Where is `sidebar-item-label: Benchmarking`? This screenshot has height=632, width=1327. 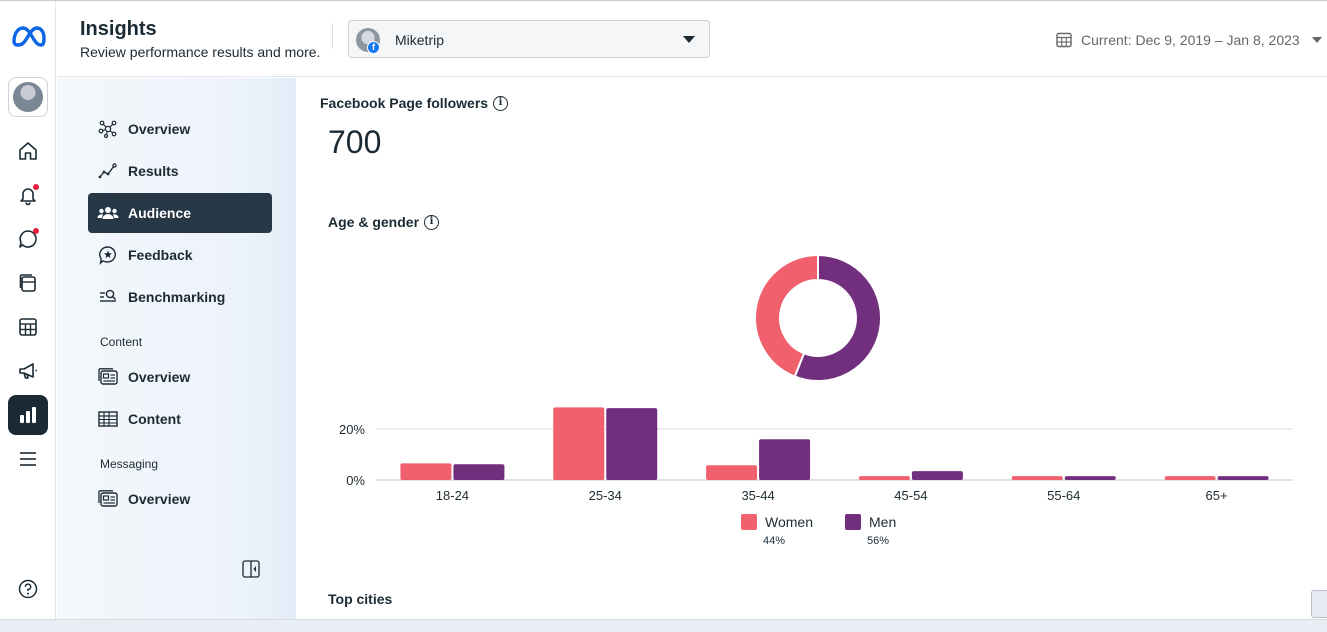
sidebar-item-label: Benchmarking is located at coordinates (177, 297).